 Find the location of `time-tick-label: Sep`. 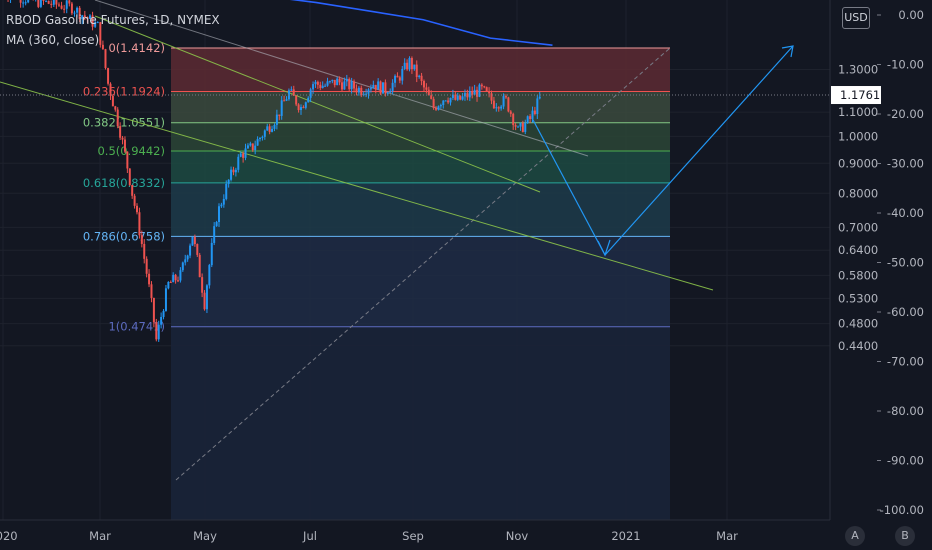

time-tick-label: Sep is located at coordinates (413, 536).